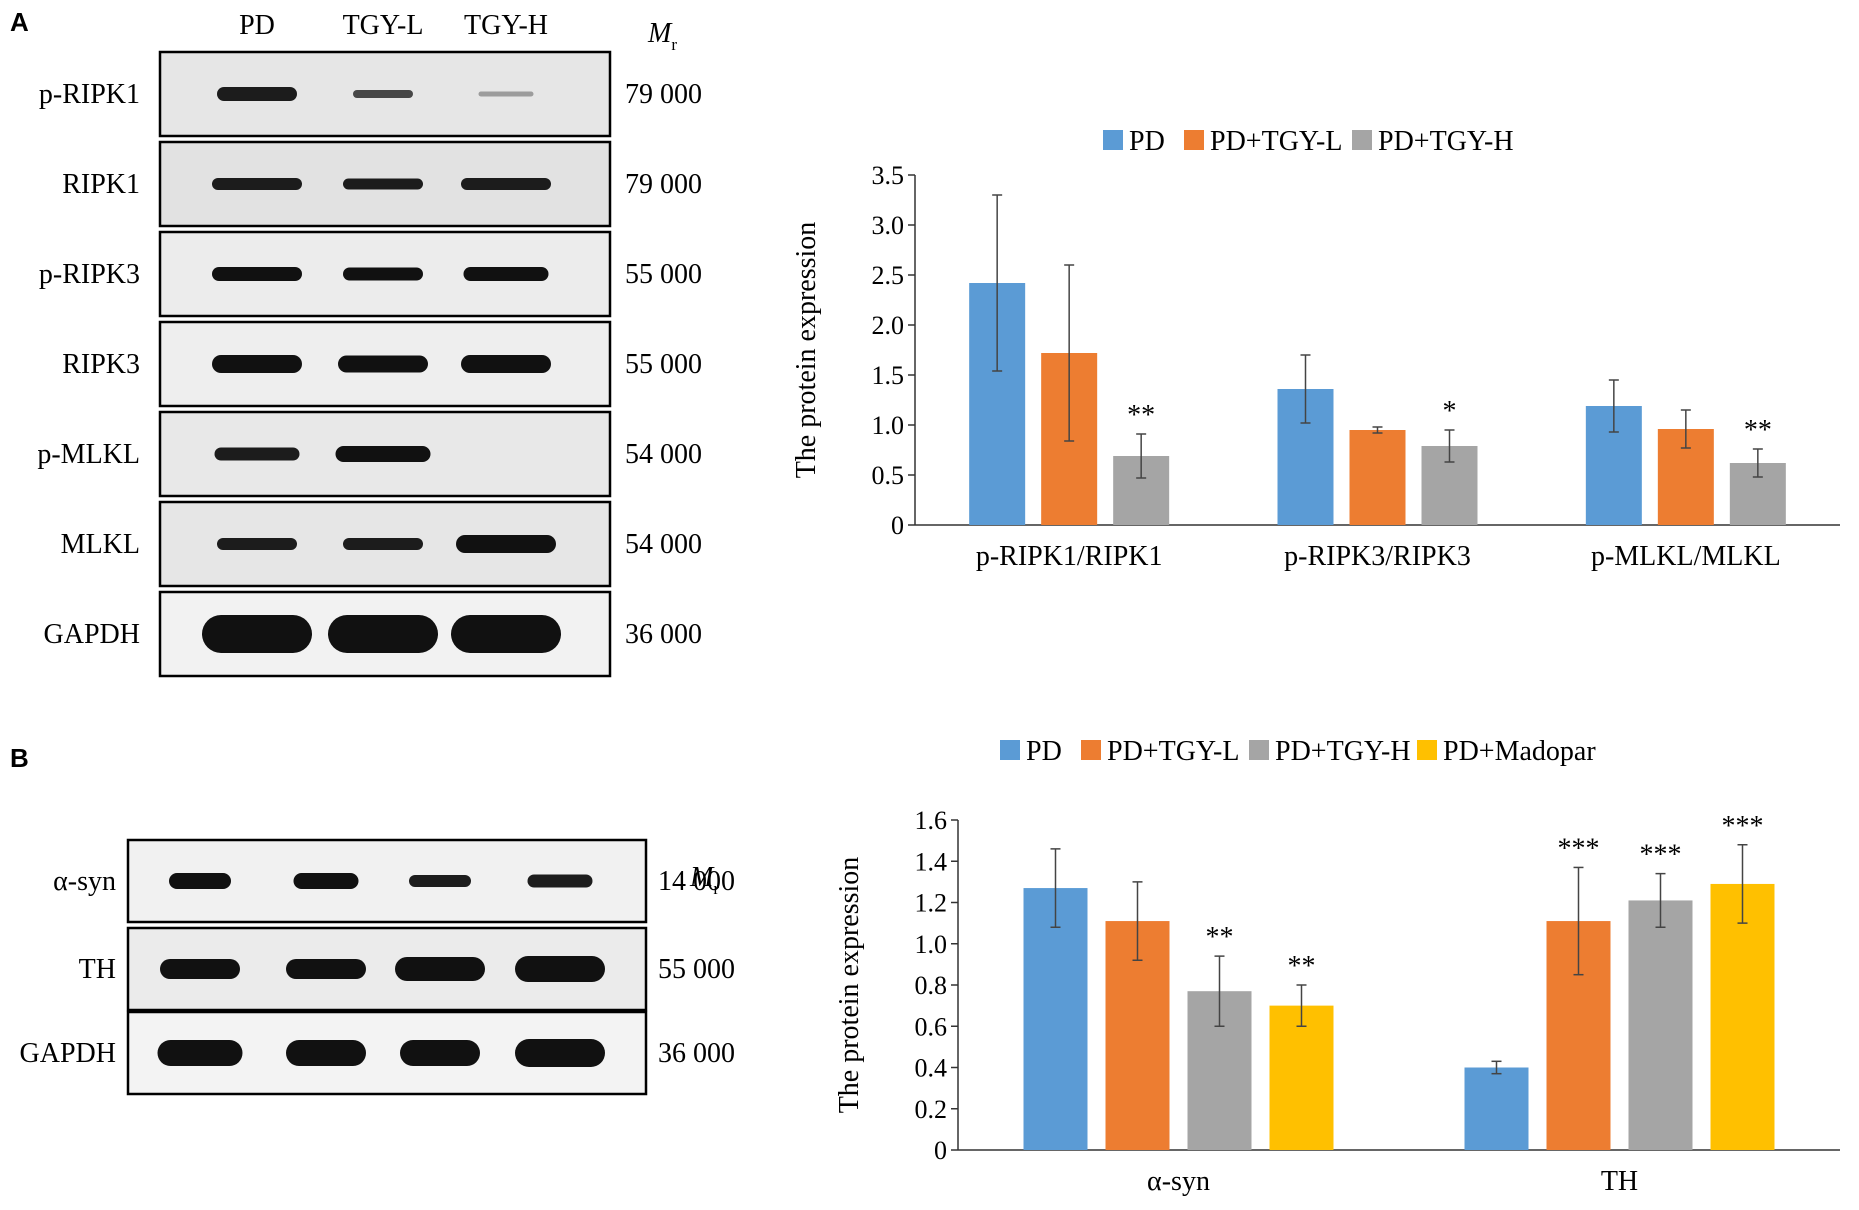 Image resolution: width=1859 pixels, height=1210 pixels. Describe the element at coordinates (931, 820) in the screenshot. I see `y-tick-label: 1.6` at that location.